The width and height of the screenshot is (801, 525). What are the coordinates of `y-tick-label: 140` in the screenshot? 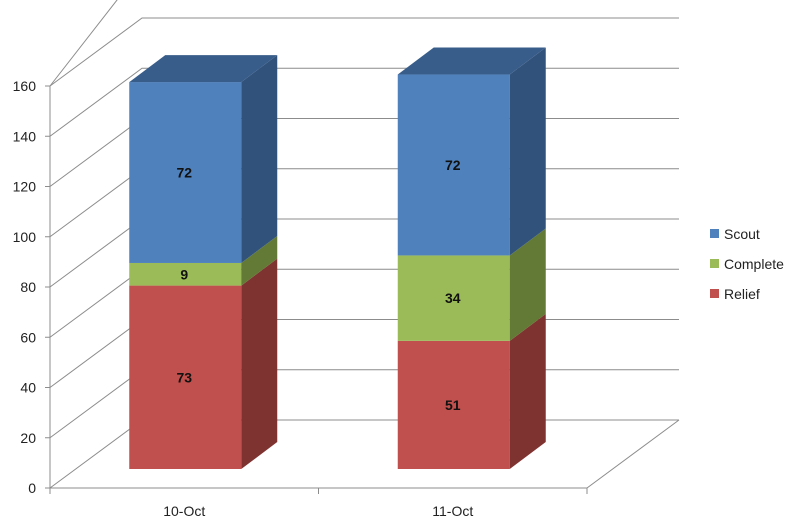 It's located at (25, 136).